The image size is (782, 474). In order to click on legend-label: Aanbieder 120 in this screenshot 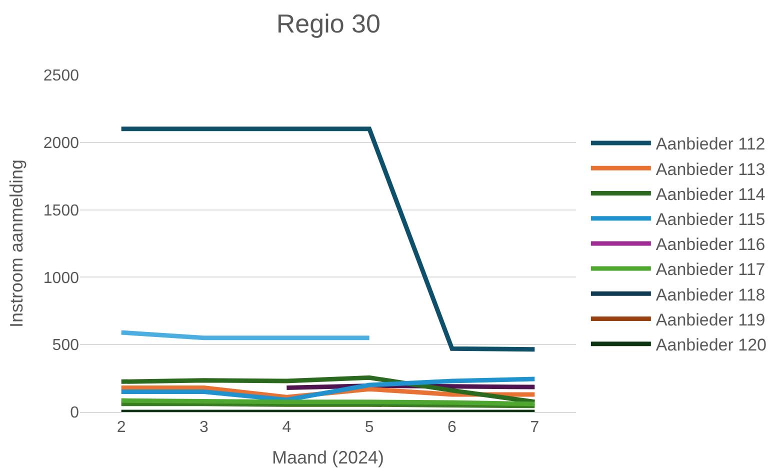, I will do `click(711, 344)`.